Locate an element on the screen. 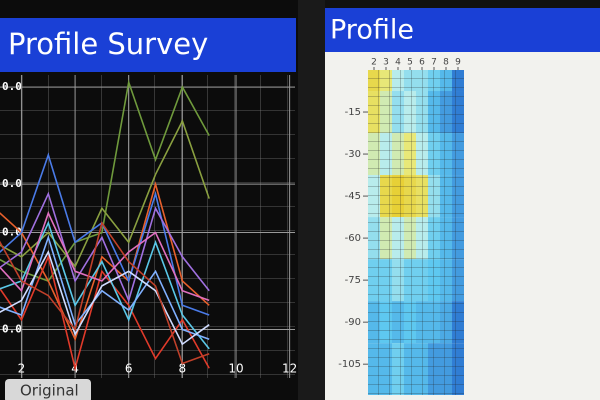 This screenshot has width=600, height=400. title: Profile Survey is located at coordinates (108, 44).